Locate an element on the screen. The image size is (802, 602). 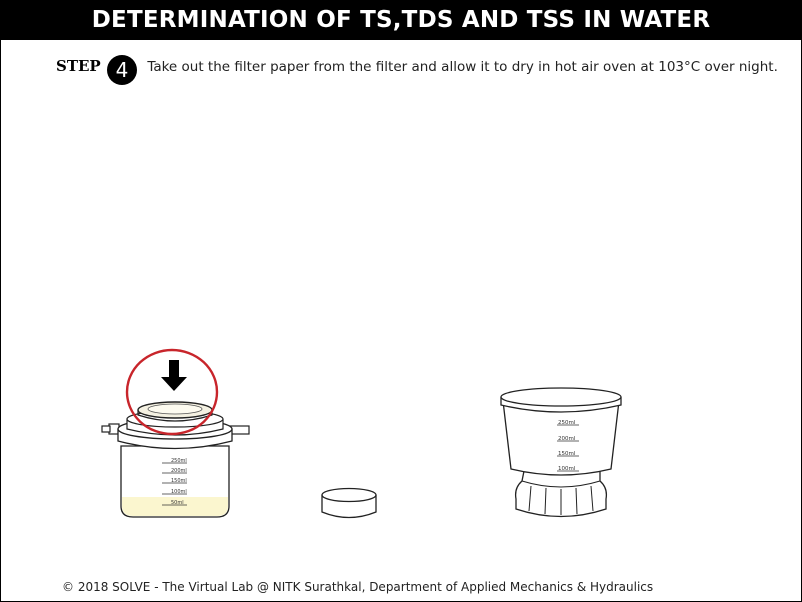
flask-graduations is located at coordinates (174, 484).